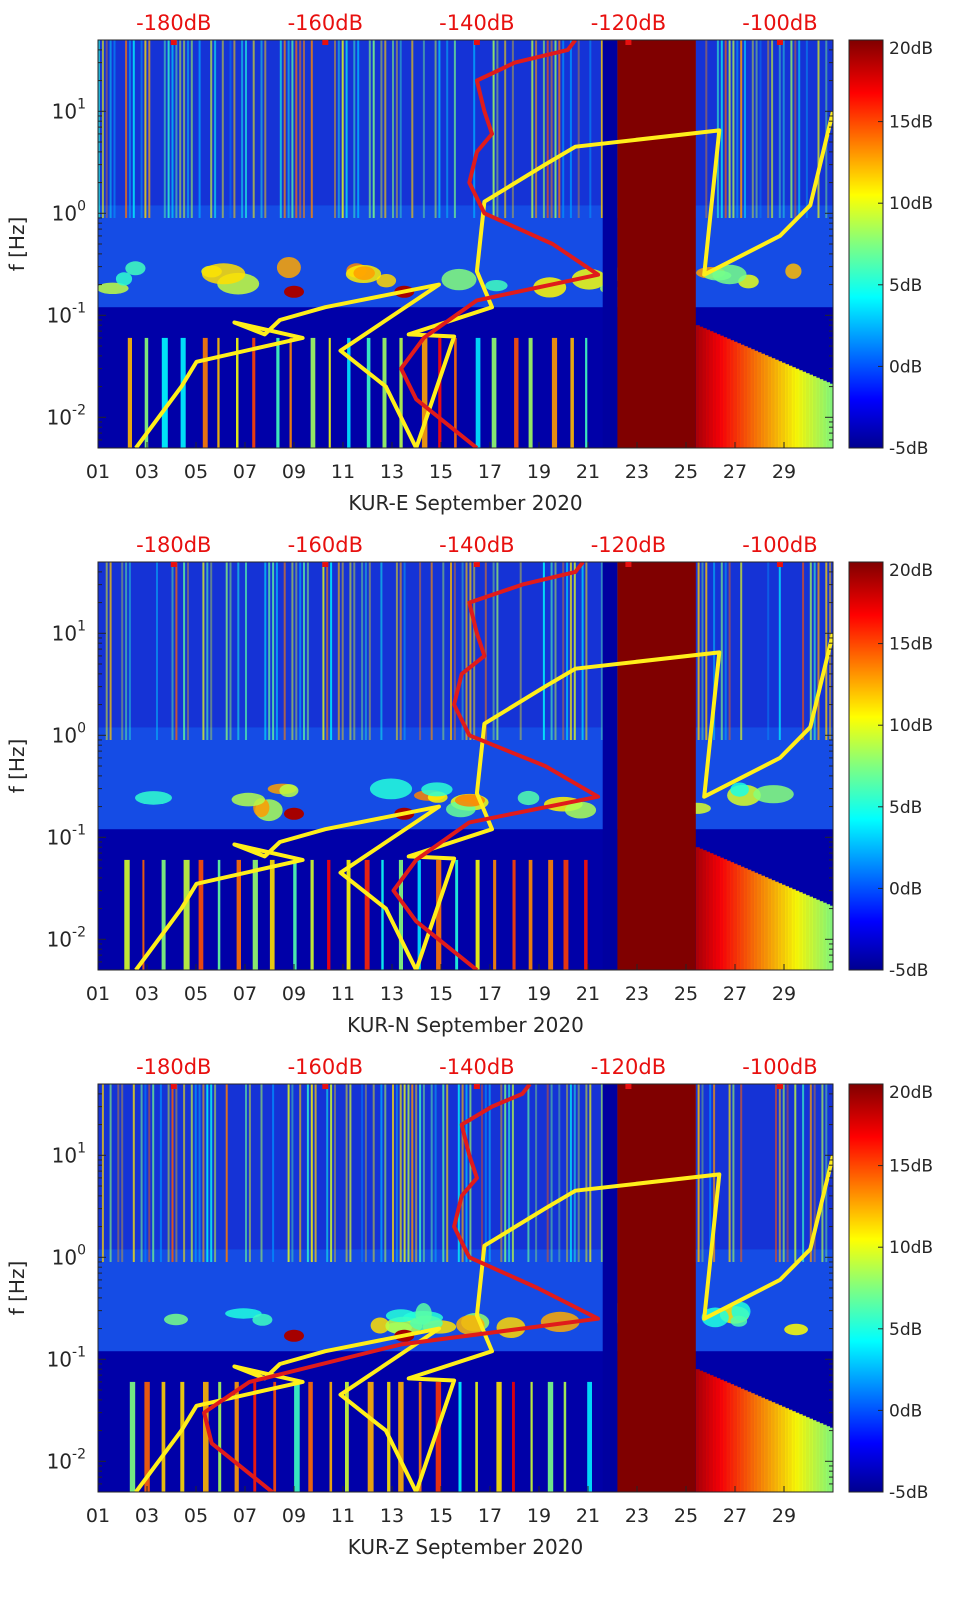 The image size is (962, 1599). What do you see at coordinates (465, 1547) in the screenshot?
I see `x-axis-label: KUR-Z September 2020` at bounding box center [465, 1547].